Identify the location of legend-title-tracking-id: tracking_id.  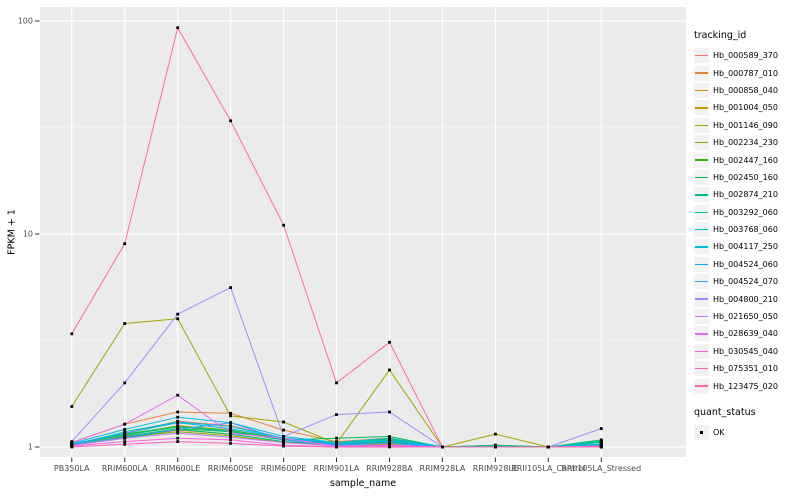
(720, 35).